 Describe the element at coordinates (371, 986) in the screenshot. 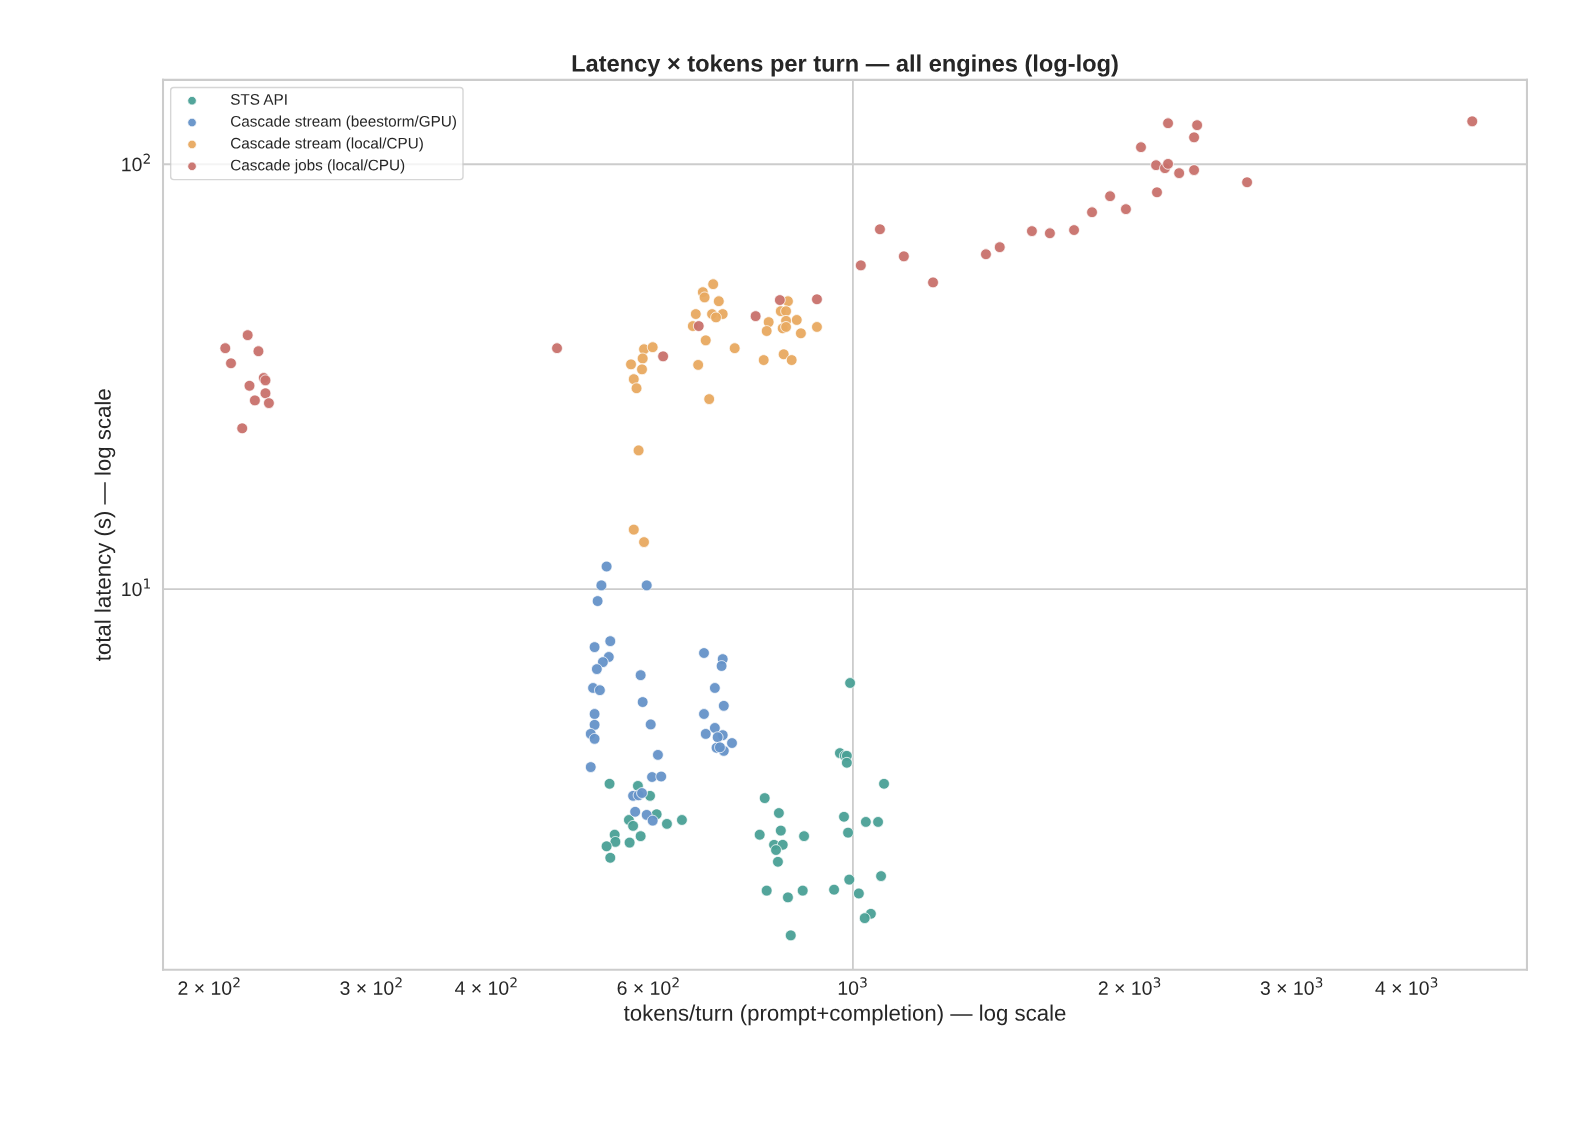

I see `x-tick-label: 3 × 10$^{2}$` at that location.